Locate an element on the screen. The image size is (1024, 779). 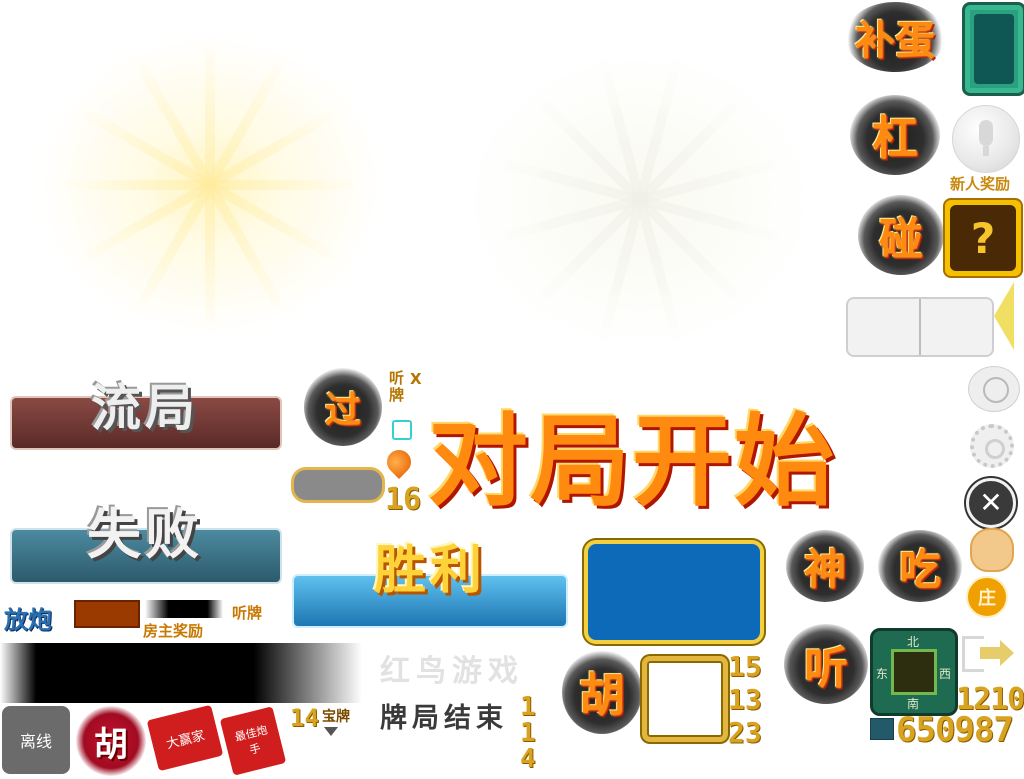
gray-pill-slot is located at coordinates (338, 485).